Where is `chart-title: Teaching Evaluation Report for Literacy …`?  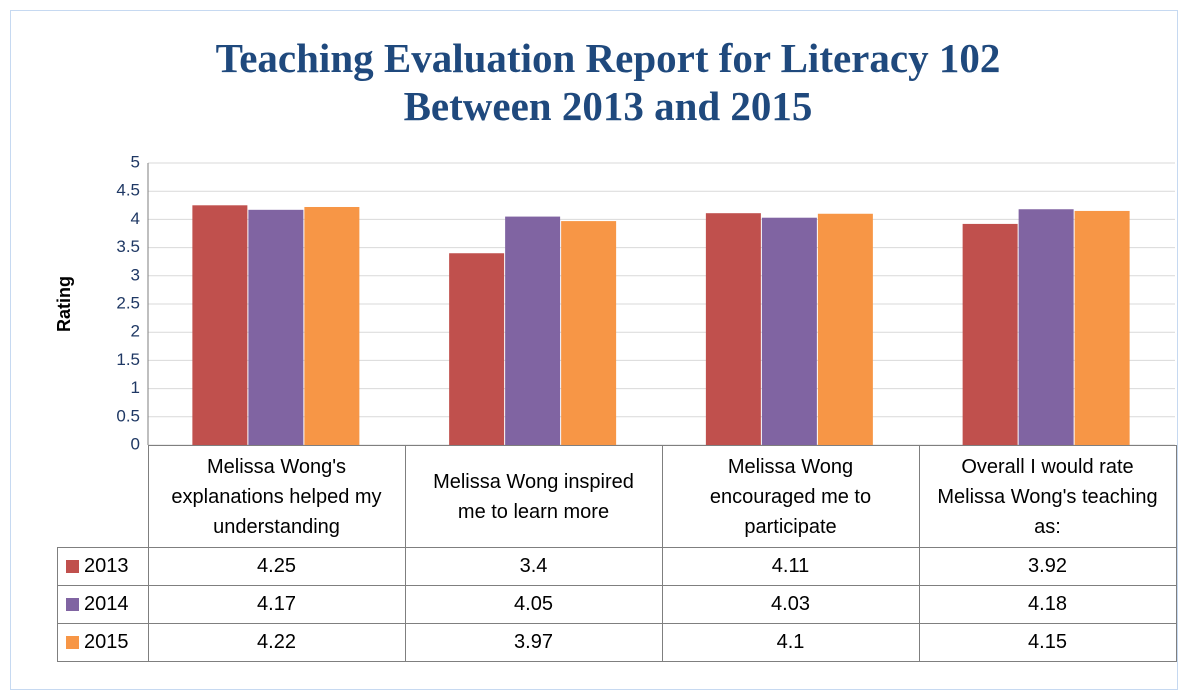 chart-title: Teaching Evaluation Report for Literacy … is located at coordinates (608, 82).